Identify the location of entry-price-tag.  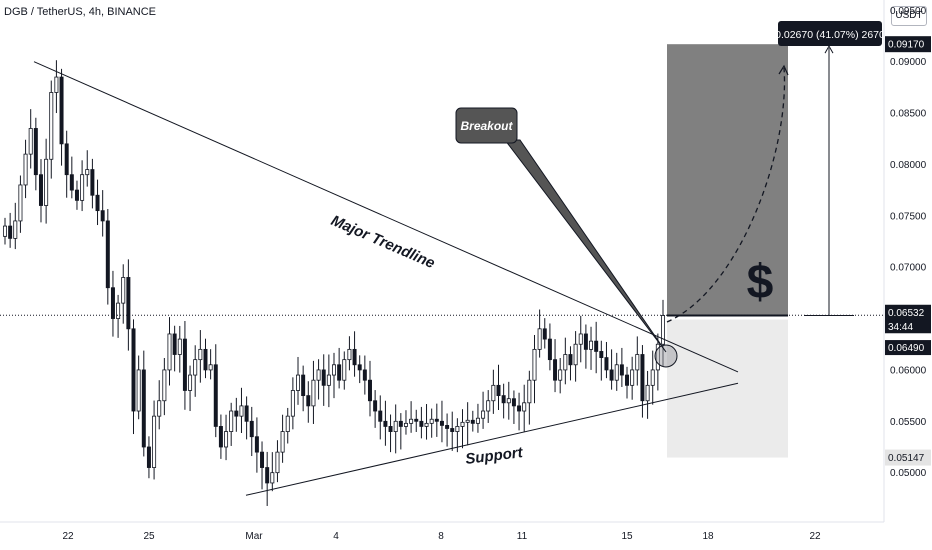
(908, 348).